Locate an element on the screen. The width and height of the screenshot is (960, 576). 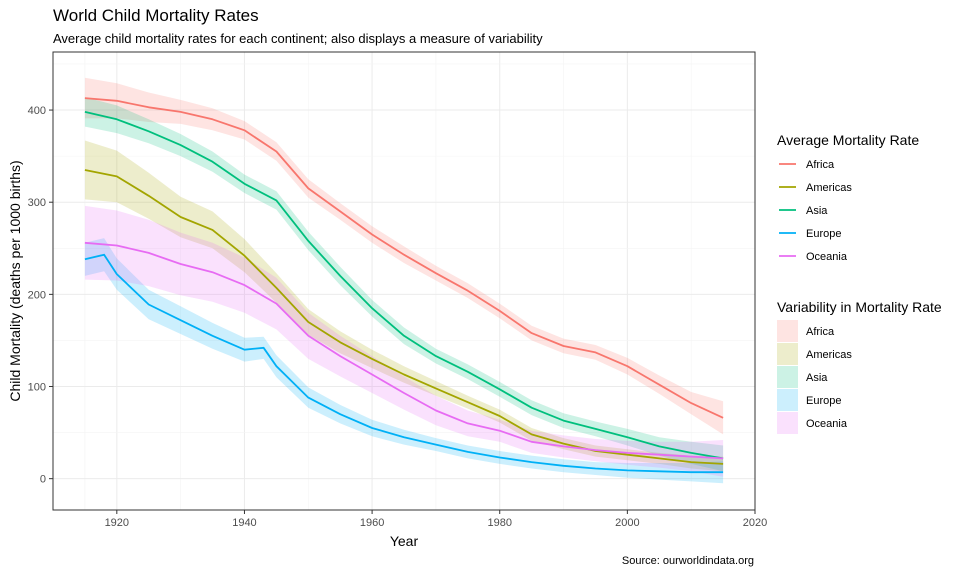
x-tick-label: 2000 is located at coordinates (627, 523).